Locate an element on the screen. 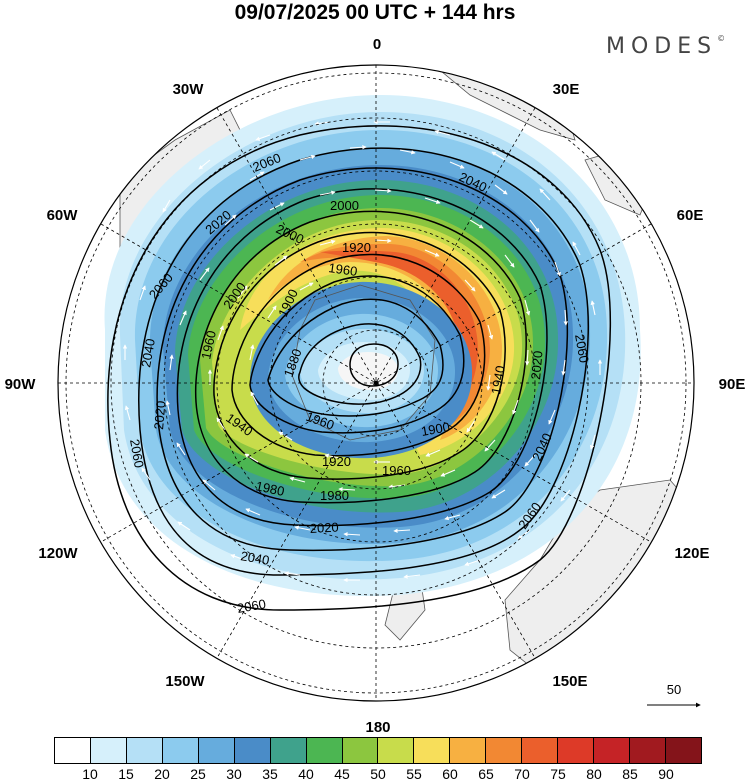  lon-label-60w: 60W is located at coordinates (63, 215).